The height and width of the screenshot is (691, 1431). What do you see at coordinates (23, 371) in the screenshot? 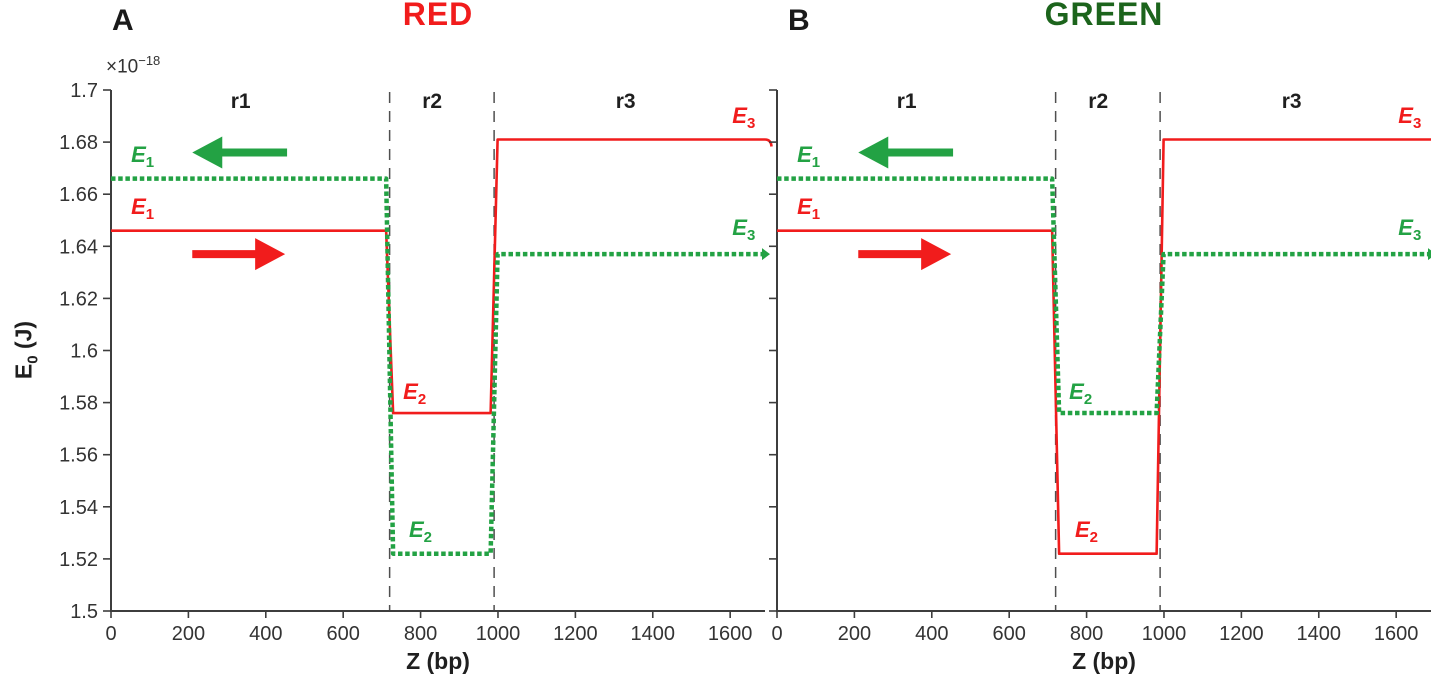
I see `y-label-base: E` at bounding box center [23, 371].